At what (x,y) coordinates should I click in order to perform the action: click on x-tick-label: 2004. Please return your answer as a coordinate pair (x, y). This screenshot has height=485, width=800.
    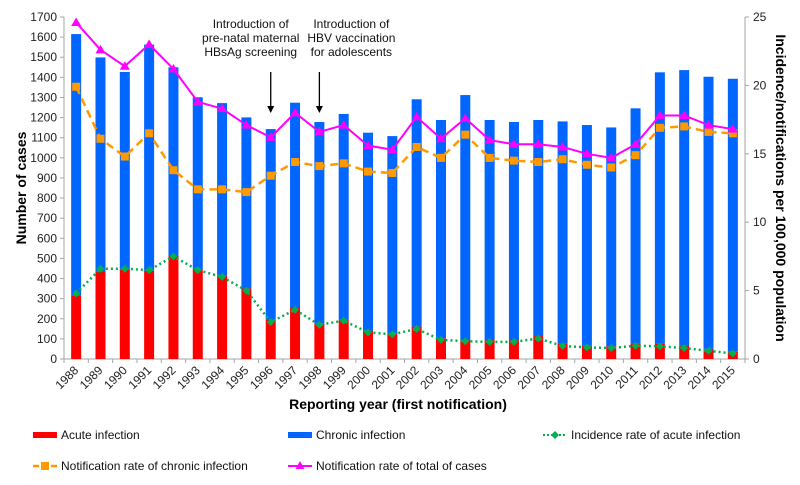
    Looking at the image, I should click on (456, 377).